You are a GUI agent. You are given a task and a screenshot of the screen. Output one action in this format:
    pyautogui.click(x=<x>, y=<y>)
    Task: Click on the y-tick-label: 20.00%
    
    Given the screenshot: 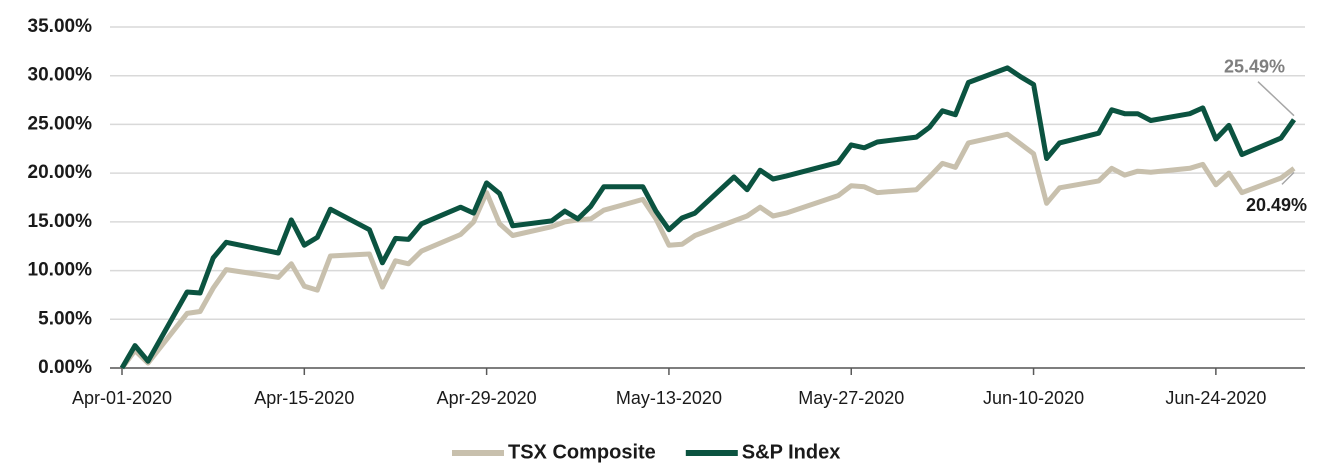 What is the action you would take?
    pyautogui.click(x=60, y=172)
    